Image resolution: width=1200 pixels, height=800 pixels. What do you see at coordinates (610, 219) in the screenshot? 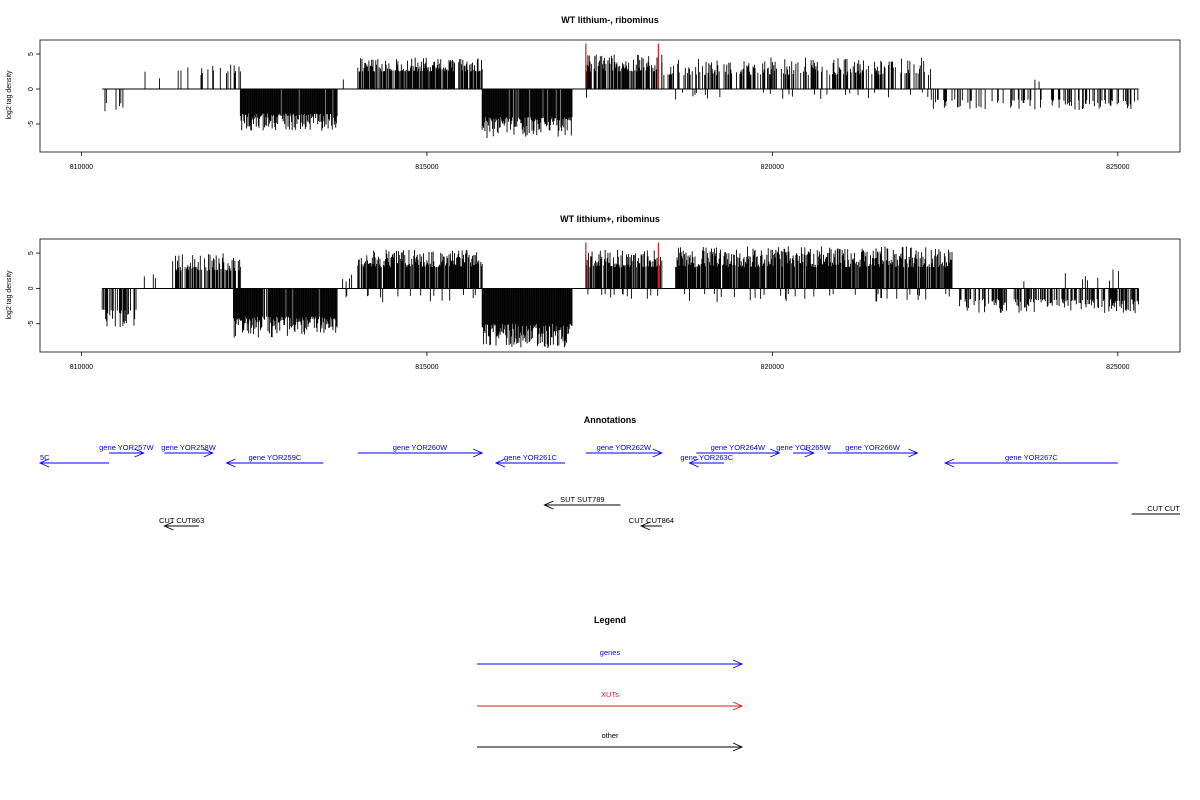
I see `panel-title: WT lithium+, ribominus` at bounding box center [610, 219].